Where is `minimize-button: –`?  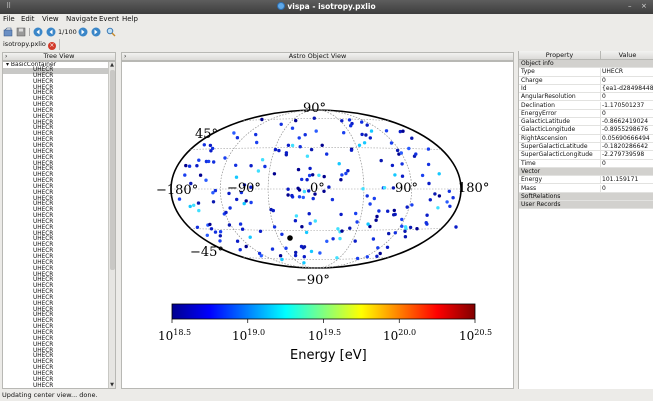
minimize-button: – is located at coordinates (630, 6).